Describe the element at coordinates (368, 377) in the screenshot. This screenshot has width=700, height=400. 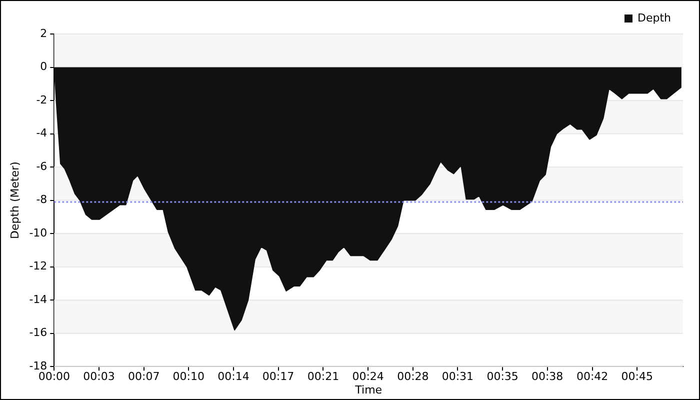
I see `x-tick-label: 00:24` at that location.